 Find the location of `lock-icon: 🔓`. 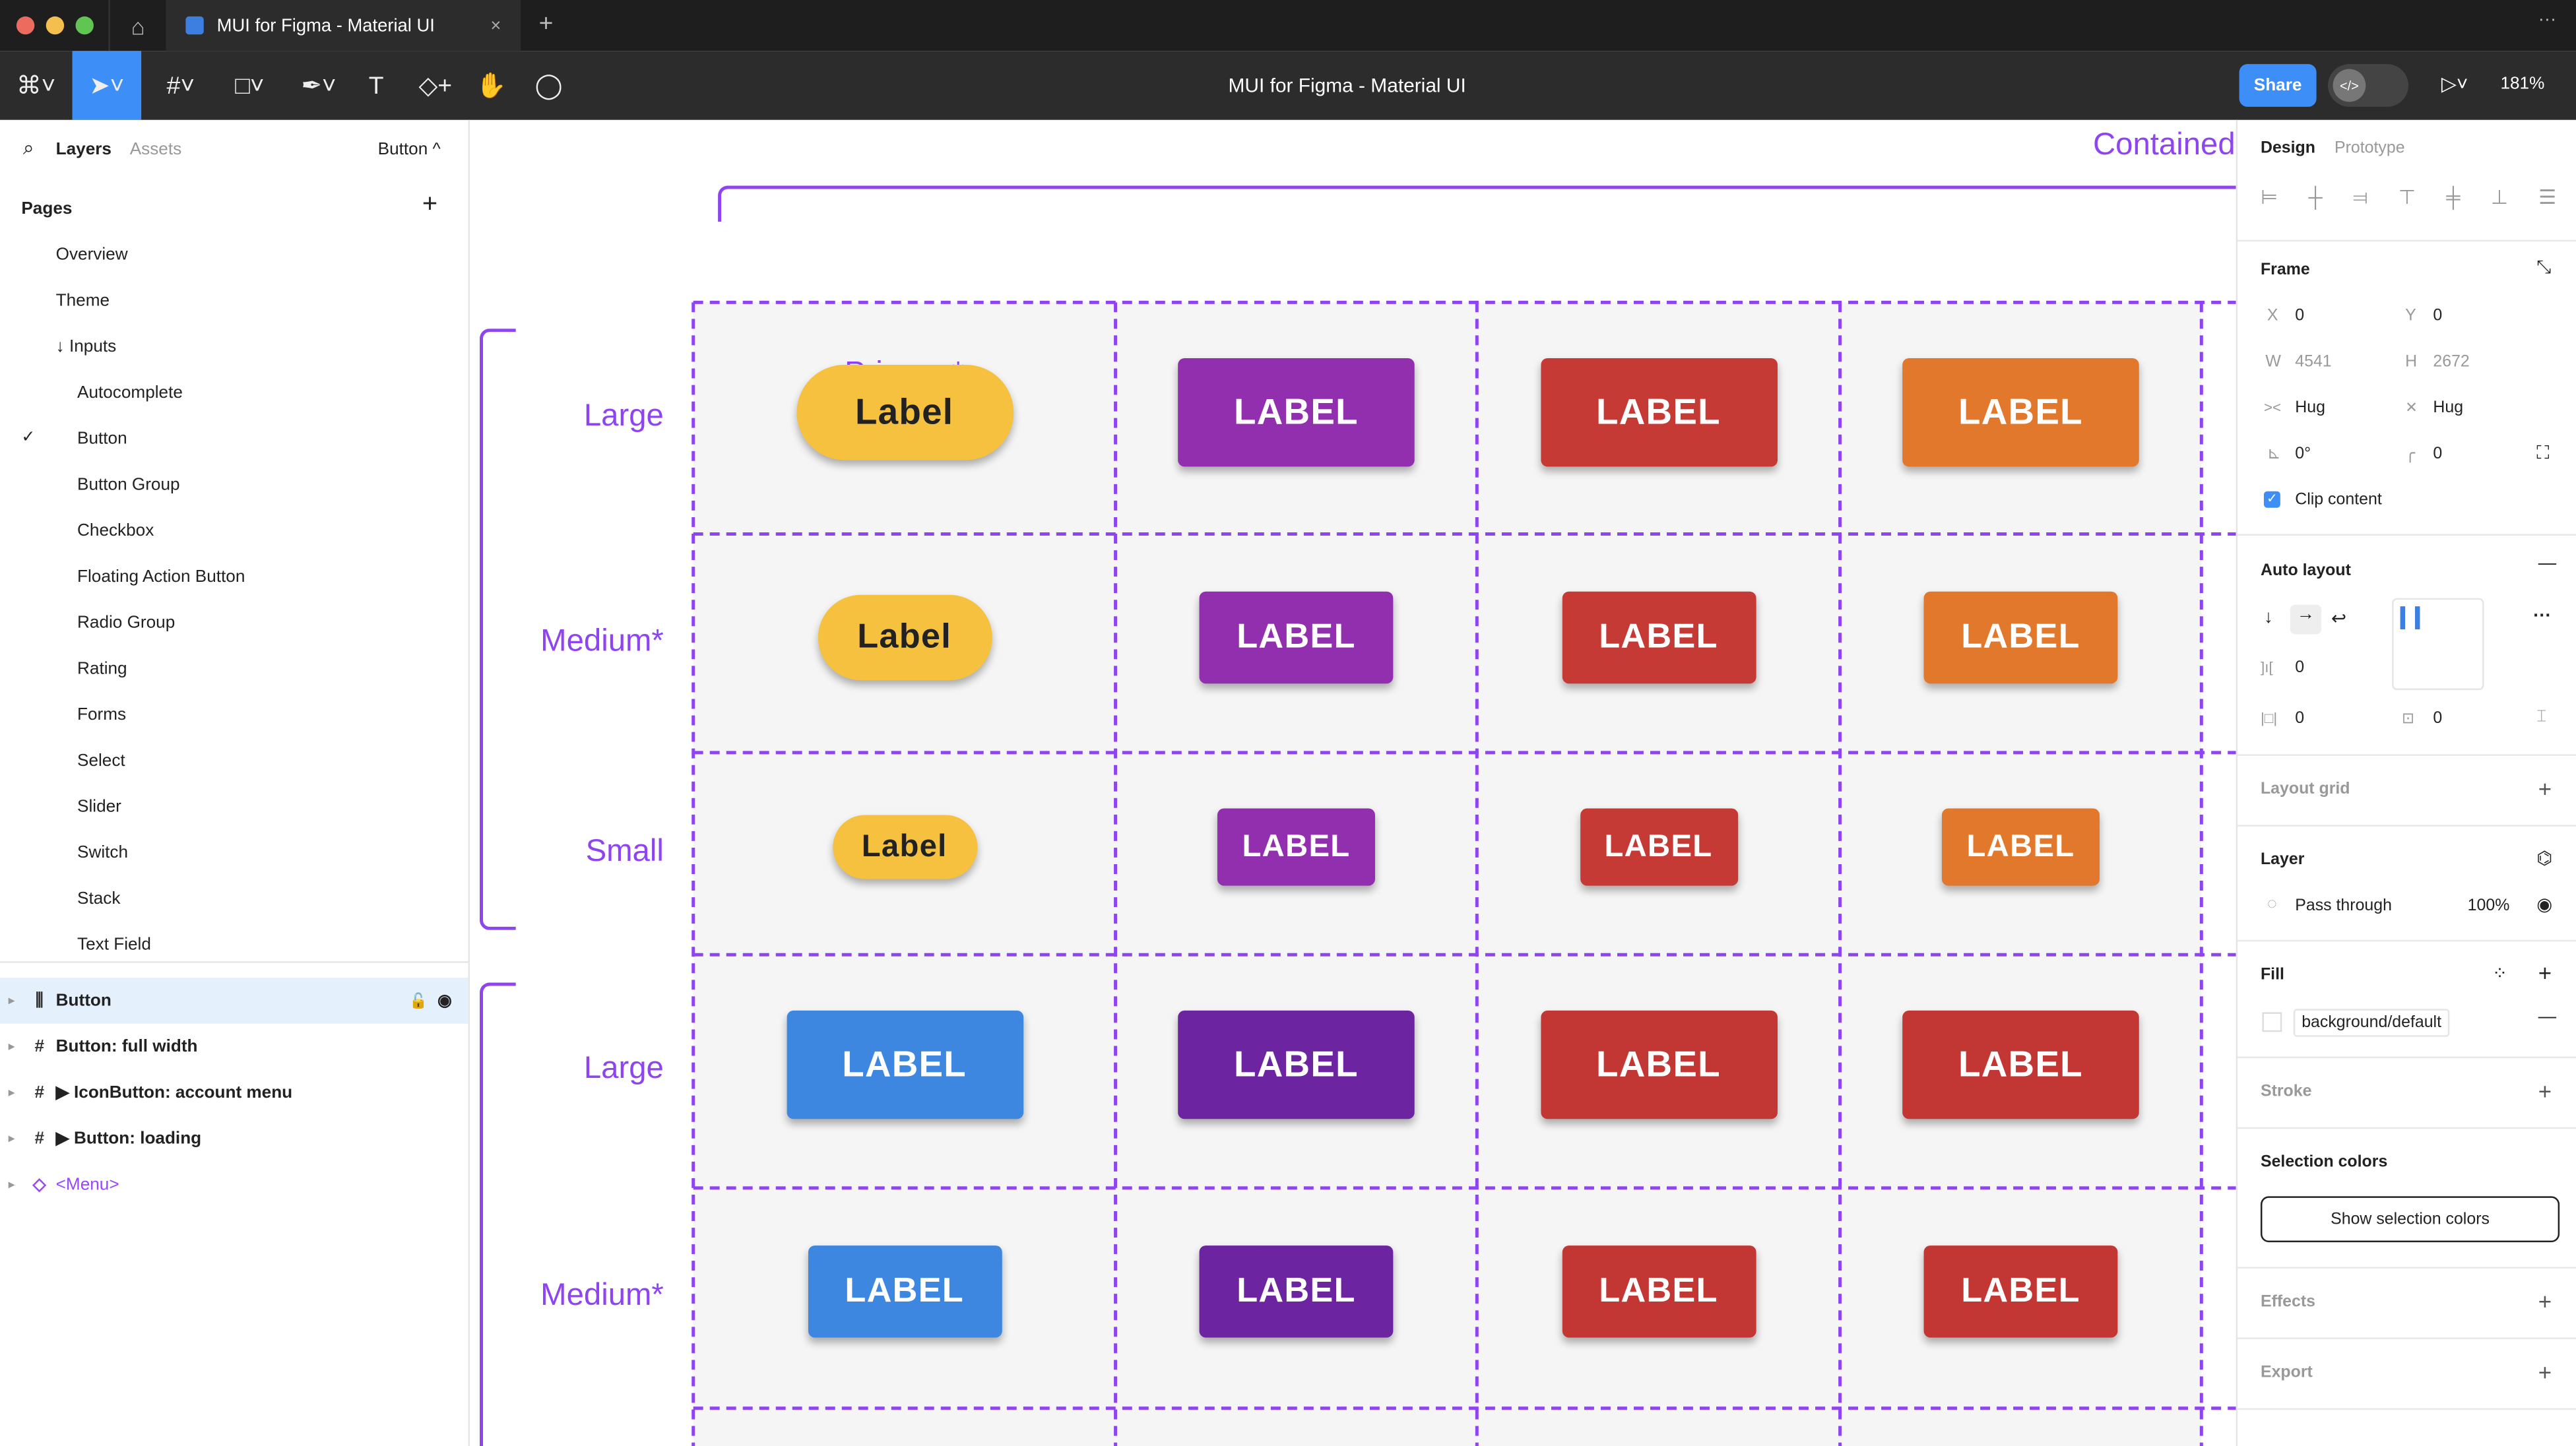

lock-icon: 🔓 is located at coordinates (418, 1000).